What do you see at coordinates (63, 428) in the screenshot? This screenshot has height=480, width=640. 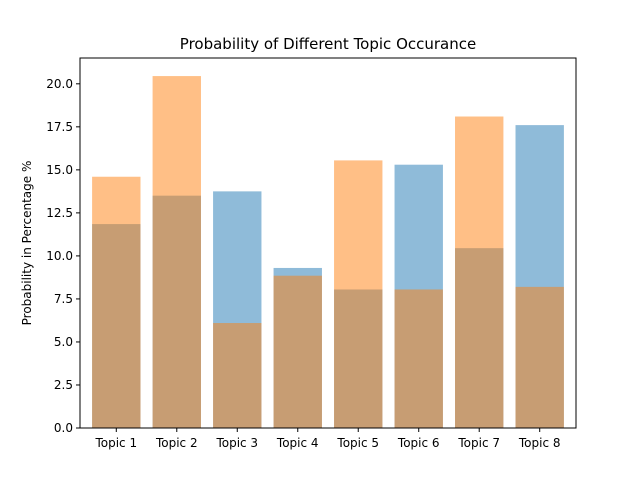 I see `y-tick-label-1: 0.0` at bounding box center [63, 428].